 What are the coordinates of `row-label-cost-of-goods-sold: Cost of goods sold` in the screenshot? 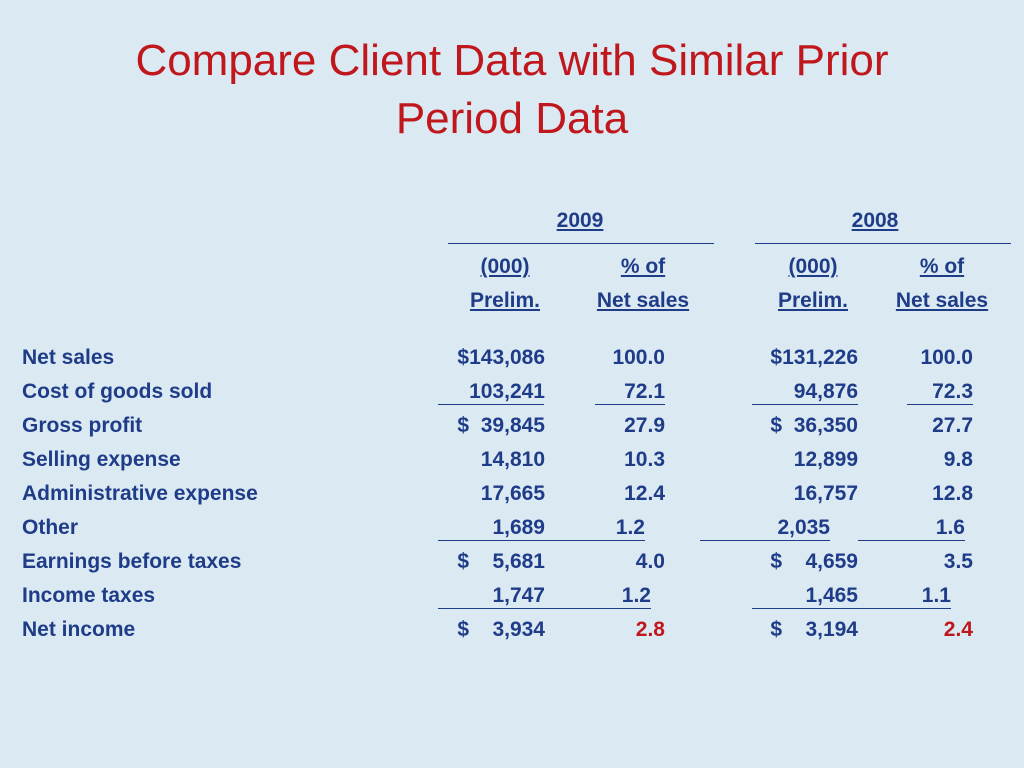 It's located at (117, 391).